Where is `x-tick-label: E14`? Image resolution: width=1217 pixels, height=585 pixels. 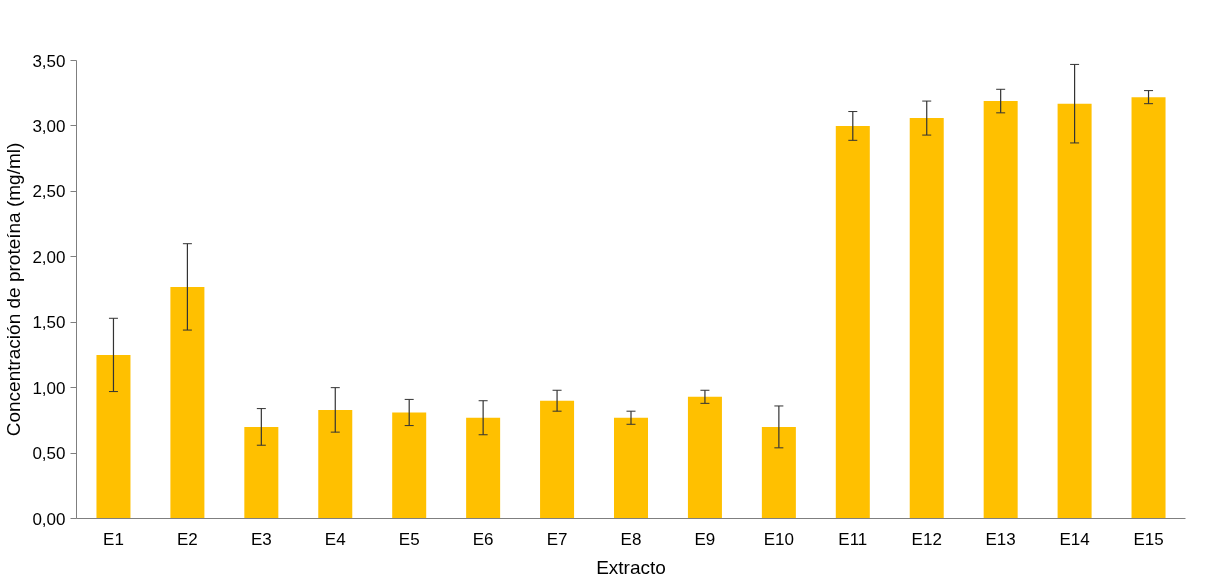
x-tick-label: E14 is located at coordinates (1074, 539).